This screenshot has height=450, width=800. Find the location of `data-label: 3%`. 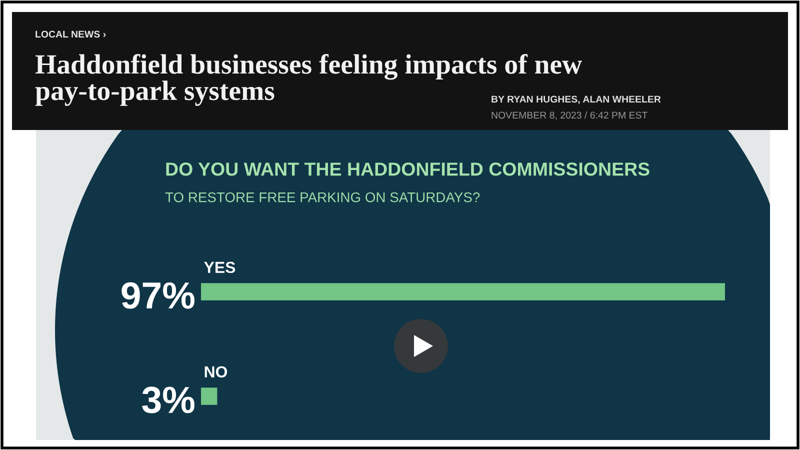

data-label: 3% is located at coordinates (168, 400).